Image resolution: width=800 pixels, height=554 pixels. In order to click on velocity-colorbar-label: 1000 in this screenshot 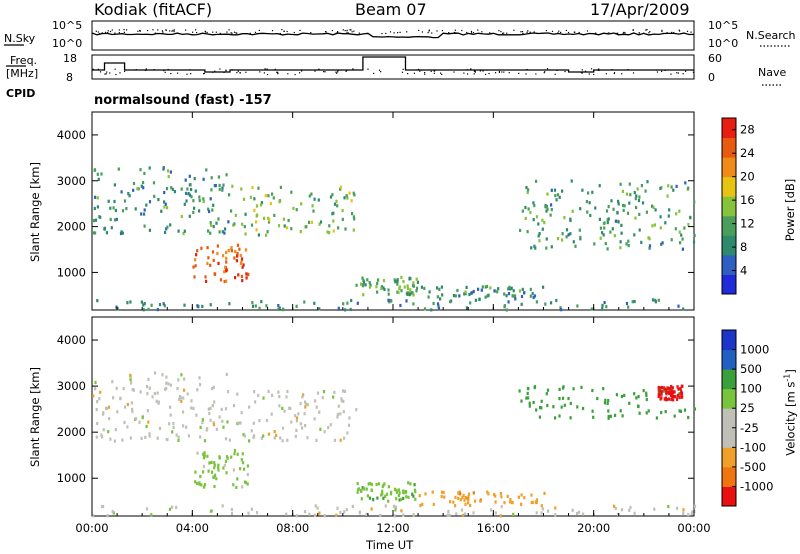, I will do `click(754, 350)`.